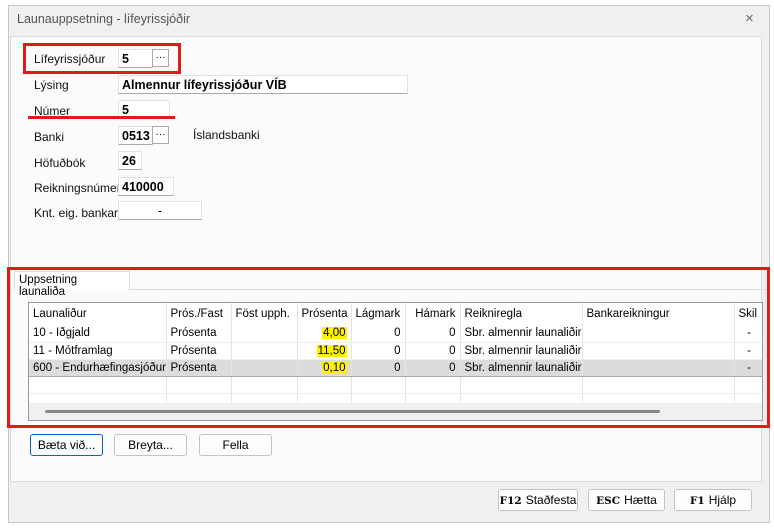  What do you see at coordinates (334, 333) in the screenshot?
I see `highlighted-value: 4,00` at bounding box center [334, 333].